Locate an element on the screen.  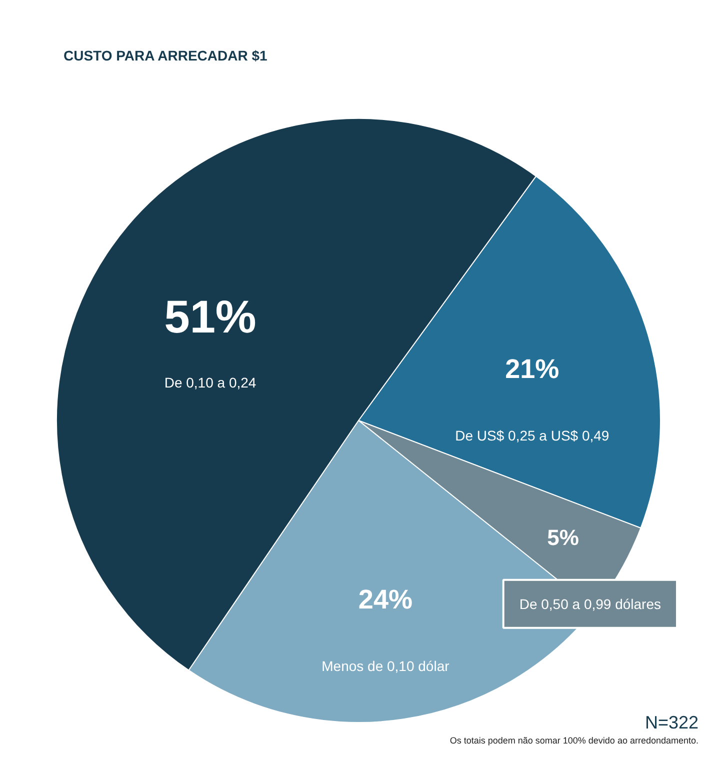
text: N=322 is located at coordinates (671, 722).